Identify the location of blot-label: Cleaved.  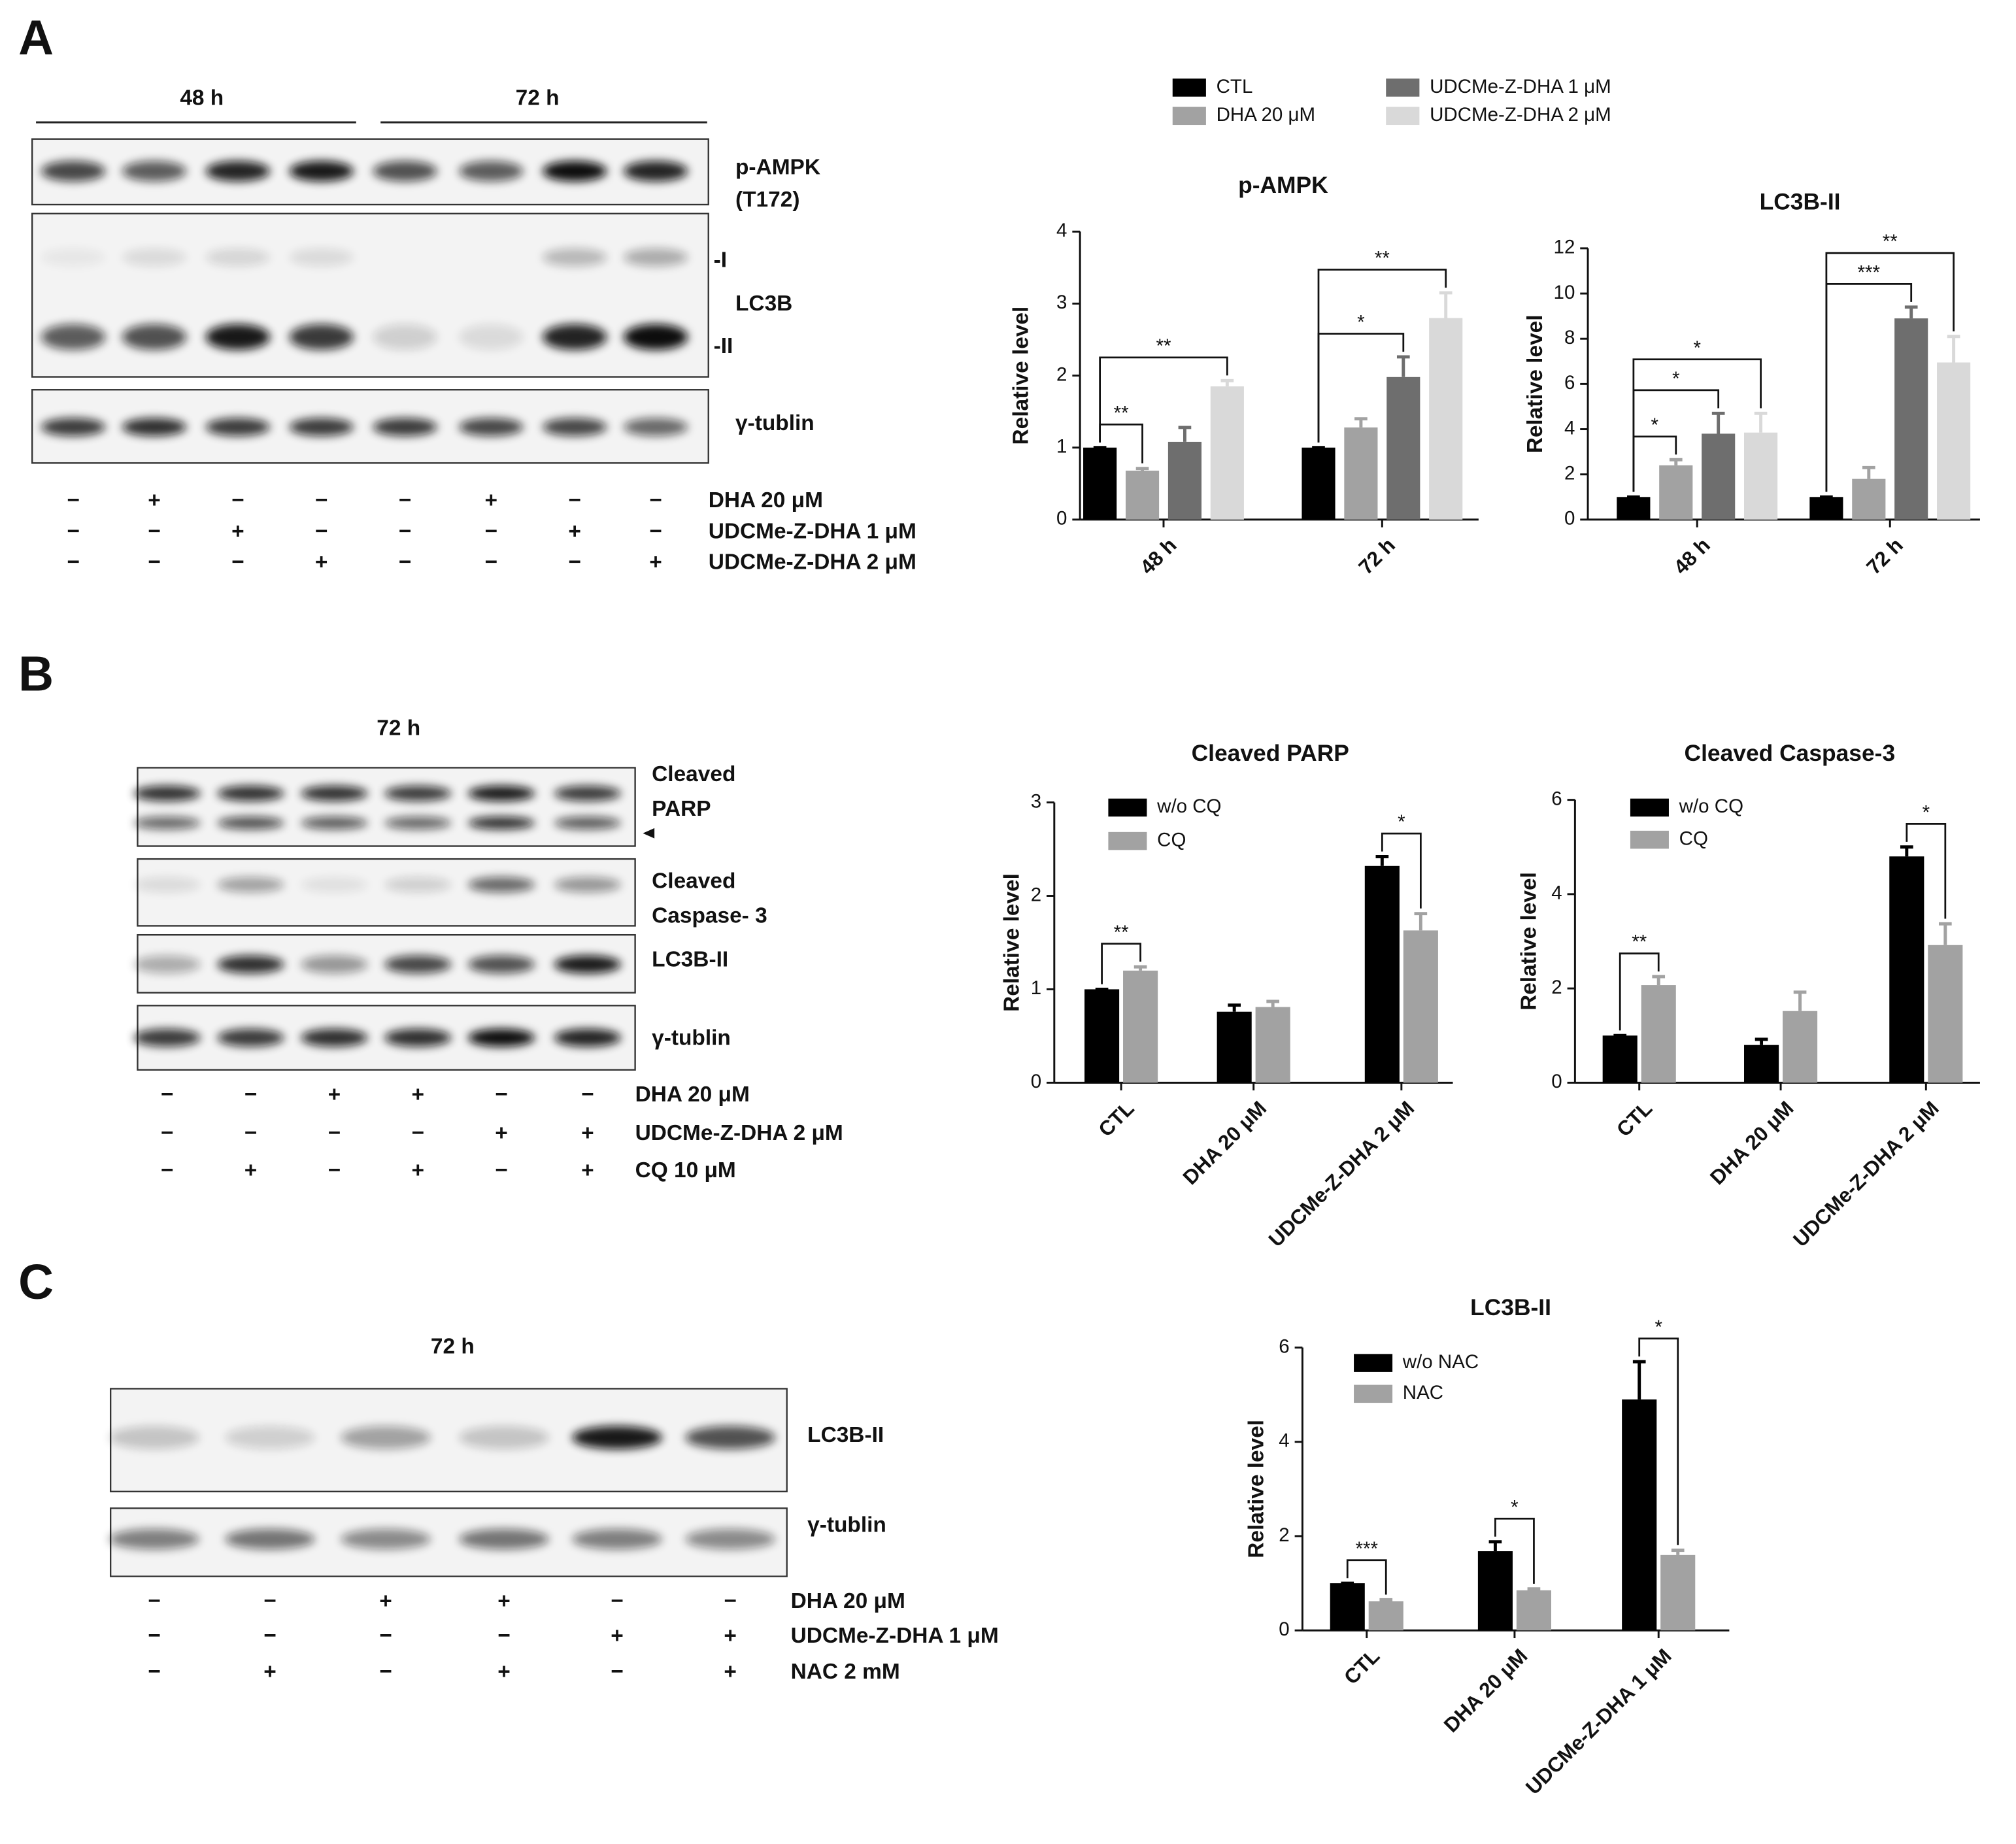
(693, 774).